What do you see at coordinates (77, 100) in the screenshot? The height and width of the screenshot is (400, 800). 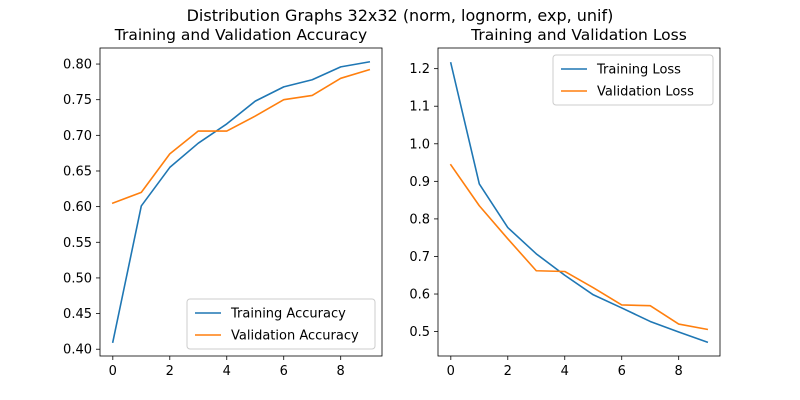 I see `accuracy-y-tick-label: 0.75` at bounding box center [77, 100].